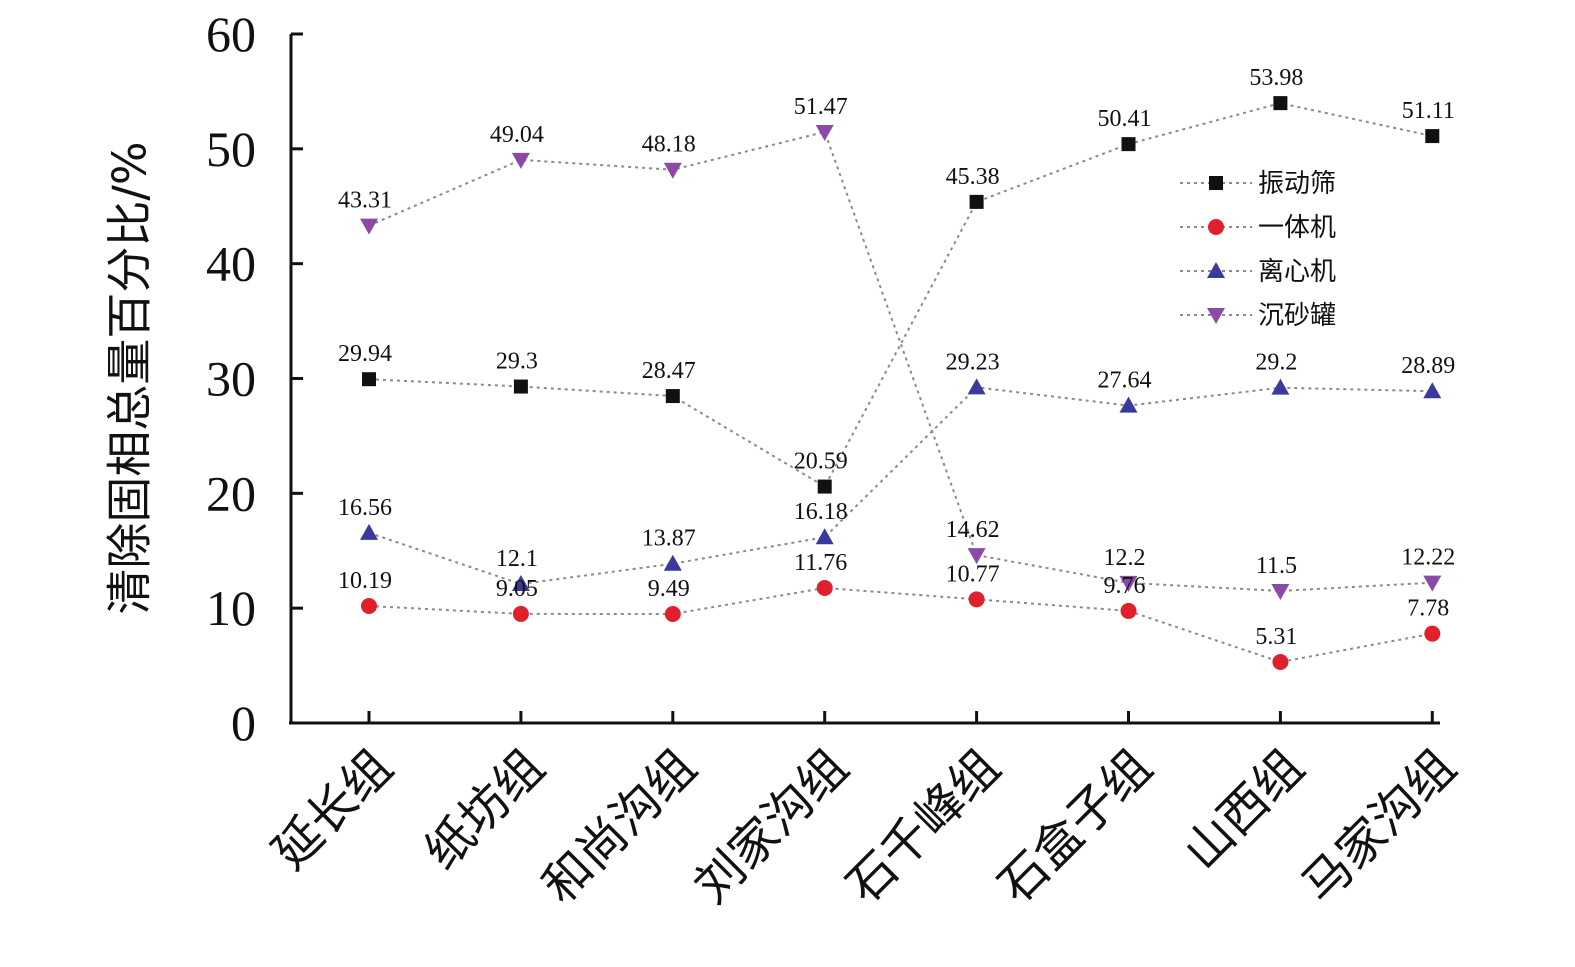 Image resolution: width=1575 pixels, height=967 pixels. Describe the element at coordinates (1297, 272) in the screenshot. I see `legend-label: 离心机` at that location.